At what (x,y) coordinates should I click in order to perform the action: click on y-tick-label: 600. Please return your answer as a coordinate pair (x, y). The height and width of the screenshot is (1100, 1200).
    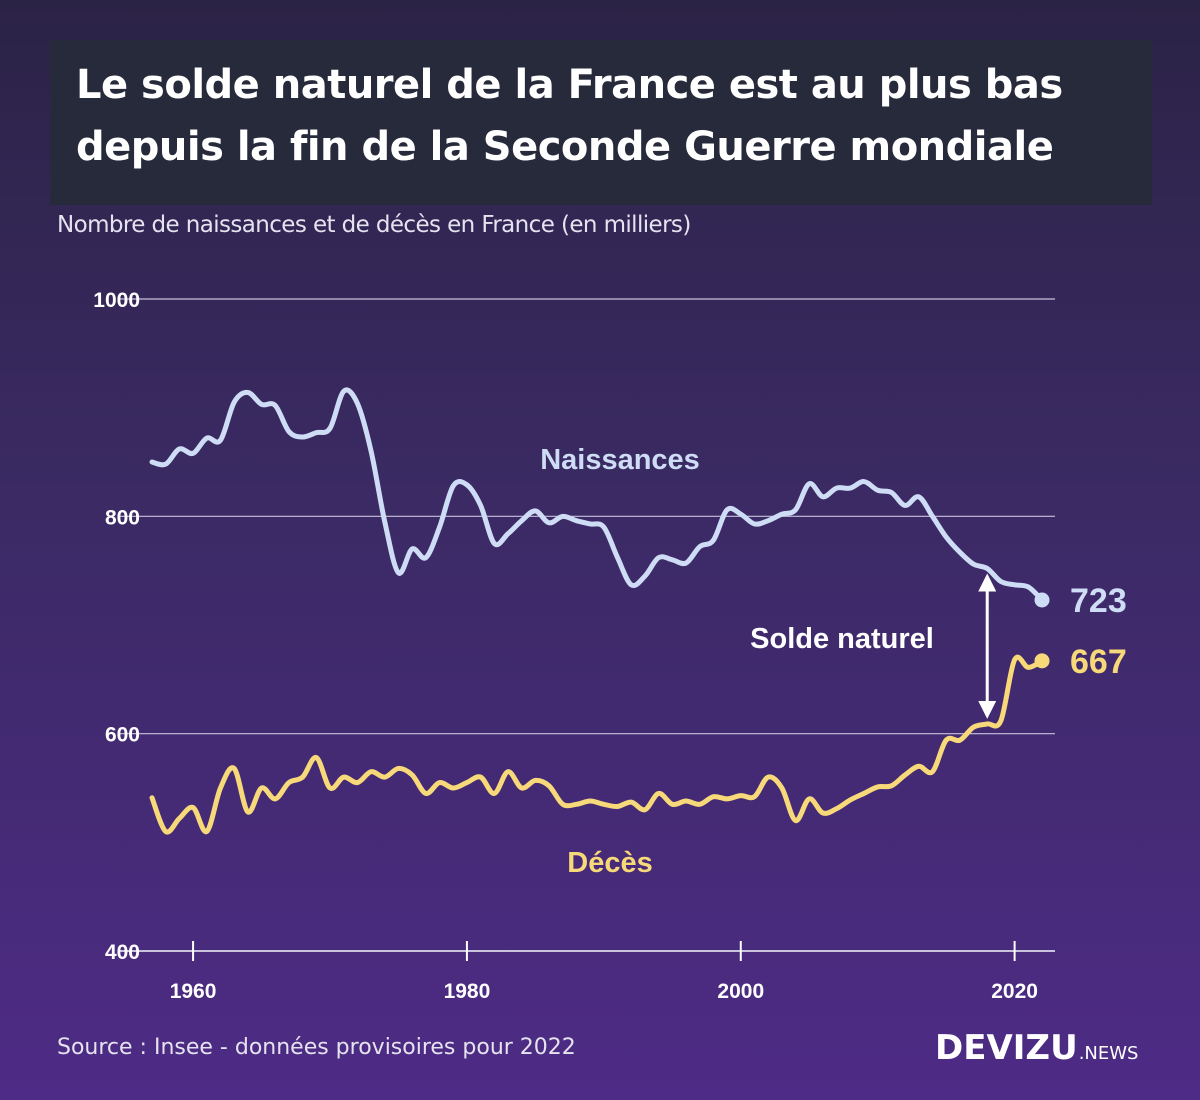
    Looking at the image, I should click on (122, 735).